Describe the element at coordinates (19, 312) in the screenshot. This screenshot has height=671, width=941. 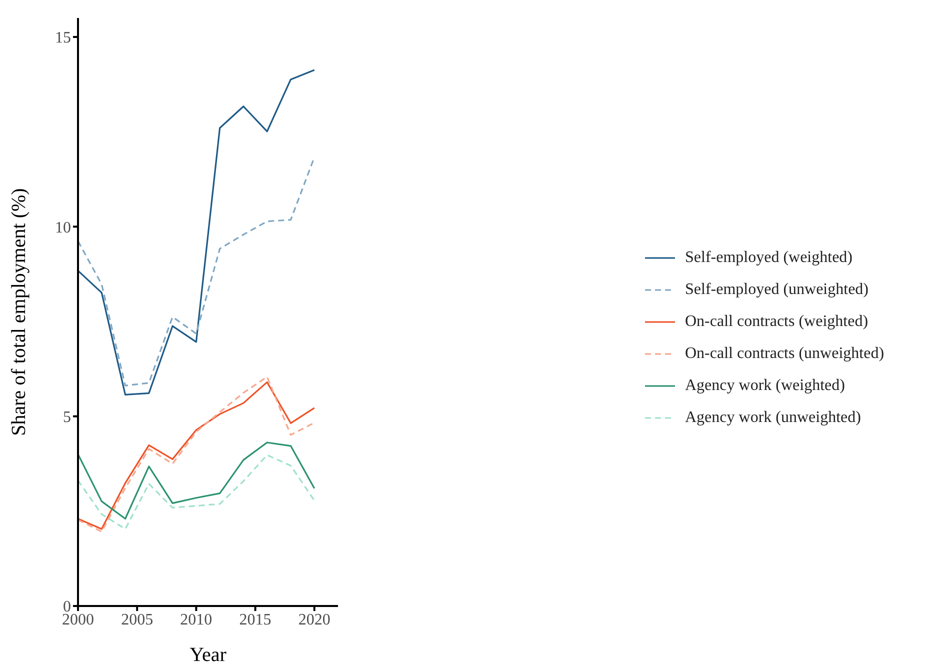
I see `y-axis-title: Share of total employment (%)` at that location.